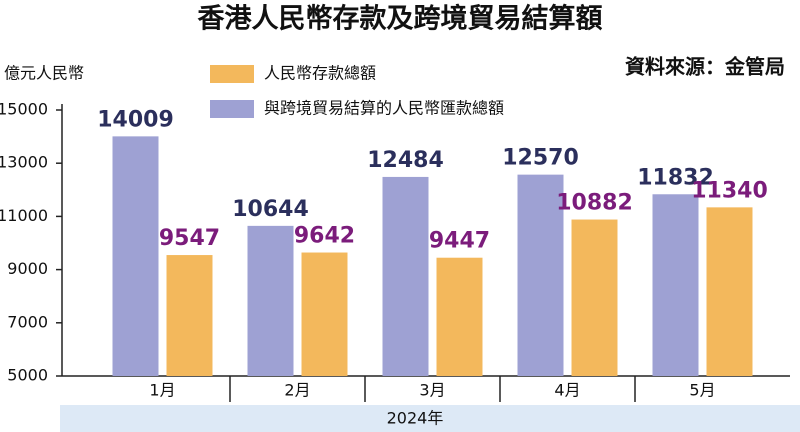  Describe the element at coordinates (162, 390) in the screenshot. I see `x-tick-label: 1月` at that location.